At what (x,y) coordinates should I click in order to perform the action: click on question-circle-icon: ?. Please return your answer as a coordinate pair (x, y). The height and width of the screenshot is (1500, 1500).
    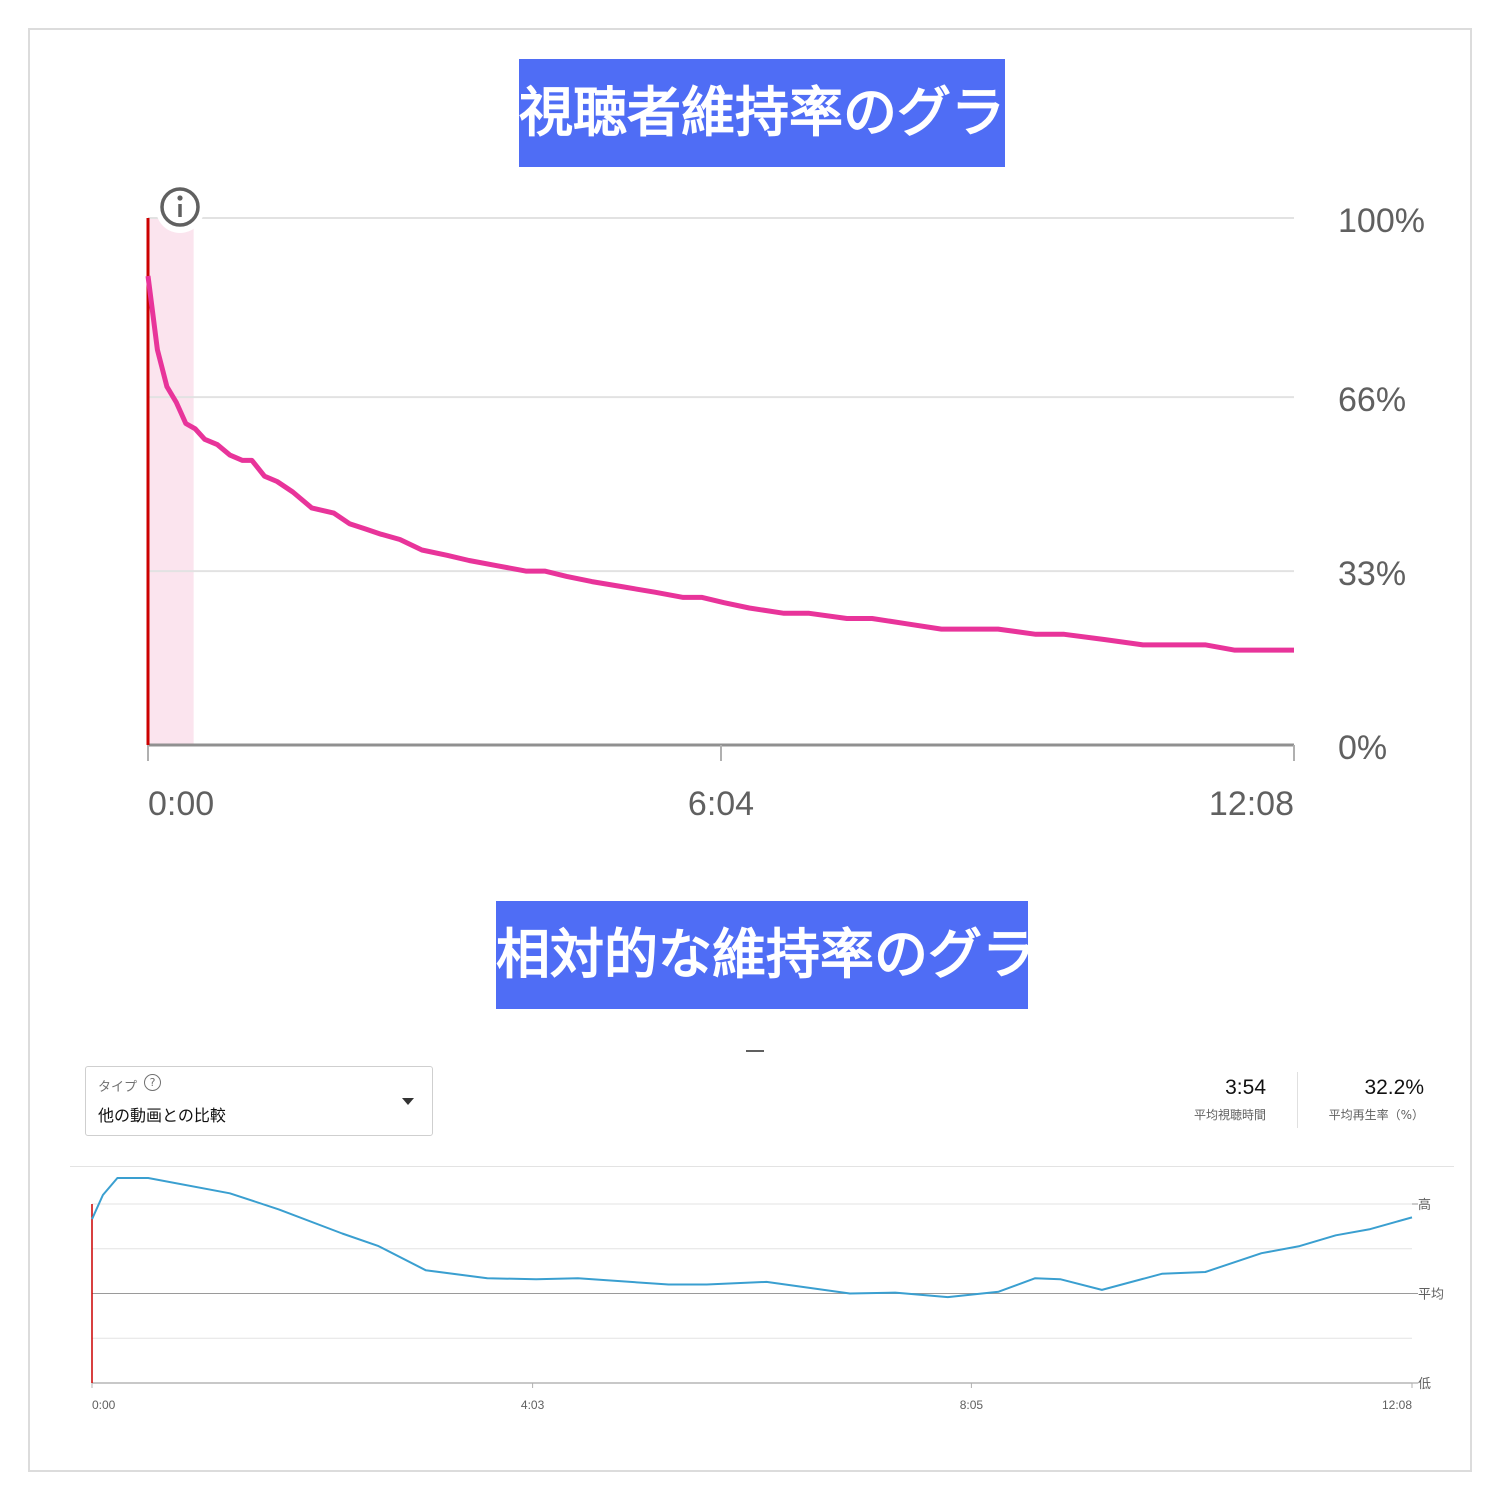
    Looking at the image, I should click on (152, 1082).